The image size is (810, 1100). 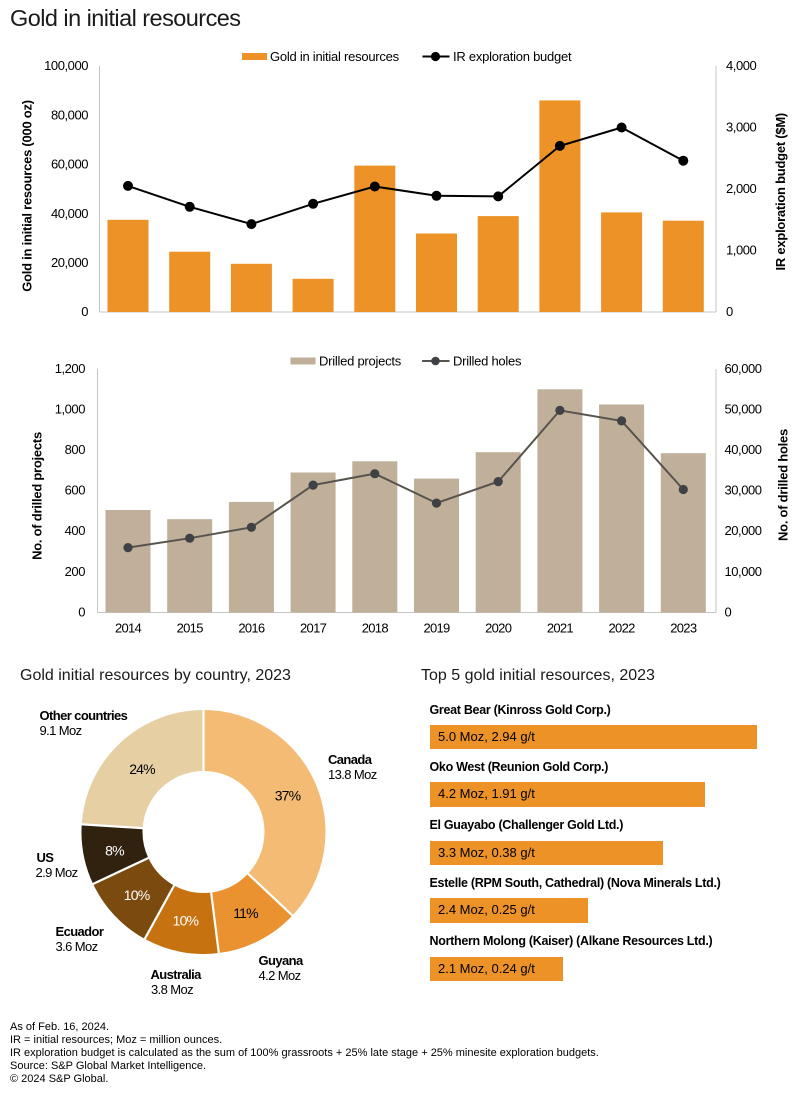 What do you see at coordinates (560, 628) in the screenshot?
I see `svg-text: 2021` at bounding box center [560, 628].